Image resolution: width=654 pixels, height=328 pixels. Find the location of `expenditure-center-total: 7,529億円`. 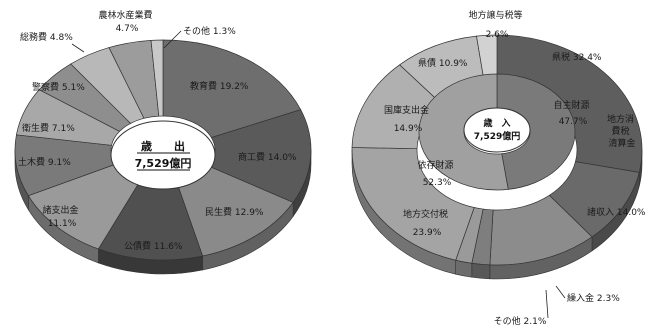

expenditure-center-total: 7,529億円 is located at coordinates (163, 163).